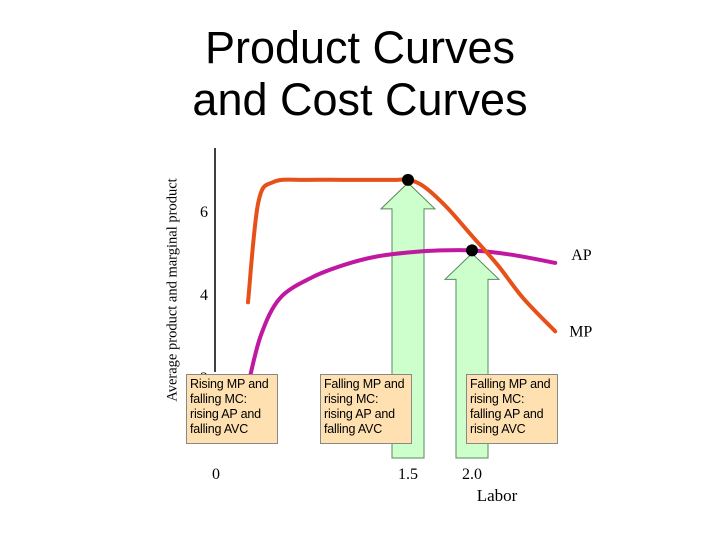  Describe the element at coordinates (360, 99) in the screenshot. I see `slide-title-line-2: and Cost Curves` at that location.